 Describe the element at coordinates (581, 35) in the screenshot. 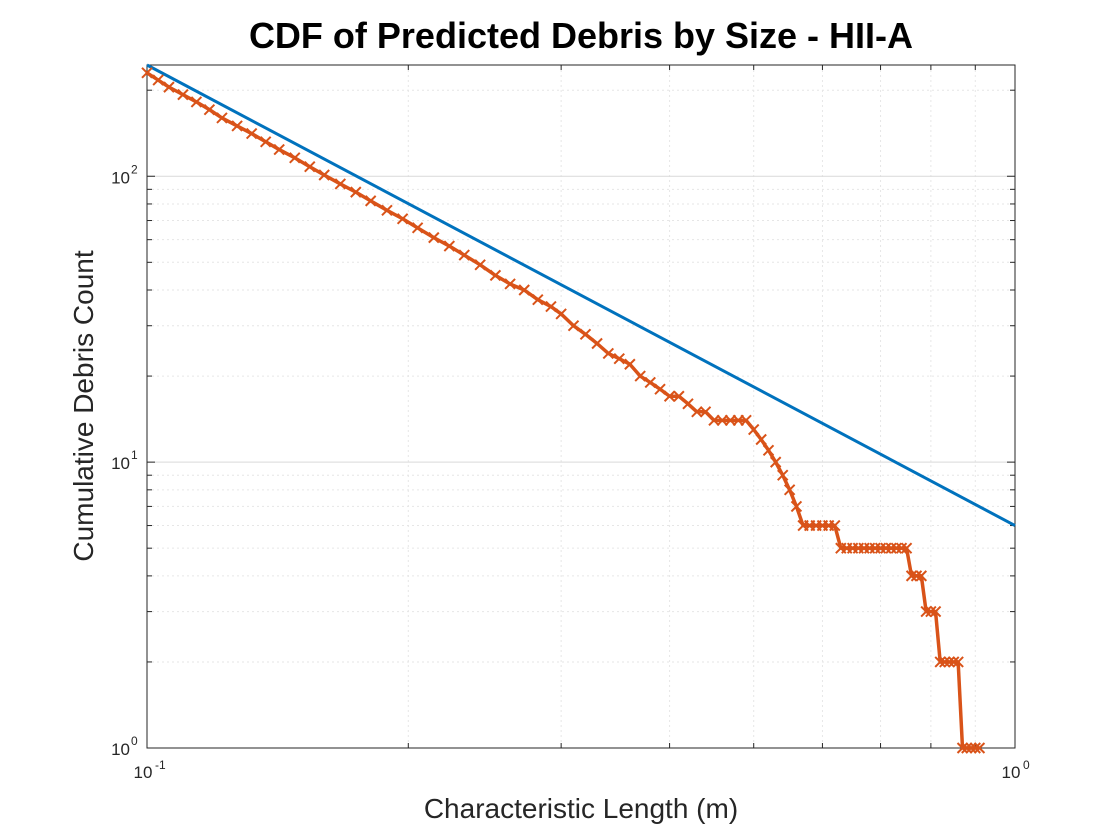

I see `chart-title: CDF of Predicted Debris by Size - HII-A` at that location.